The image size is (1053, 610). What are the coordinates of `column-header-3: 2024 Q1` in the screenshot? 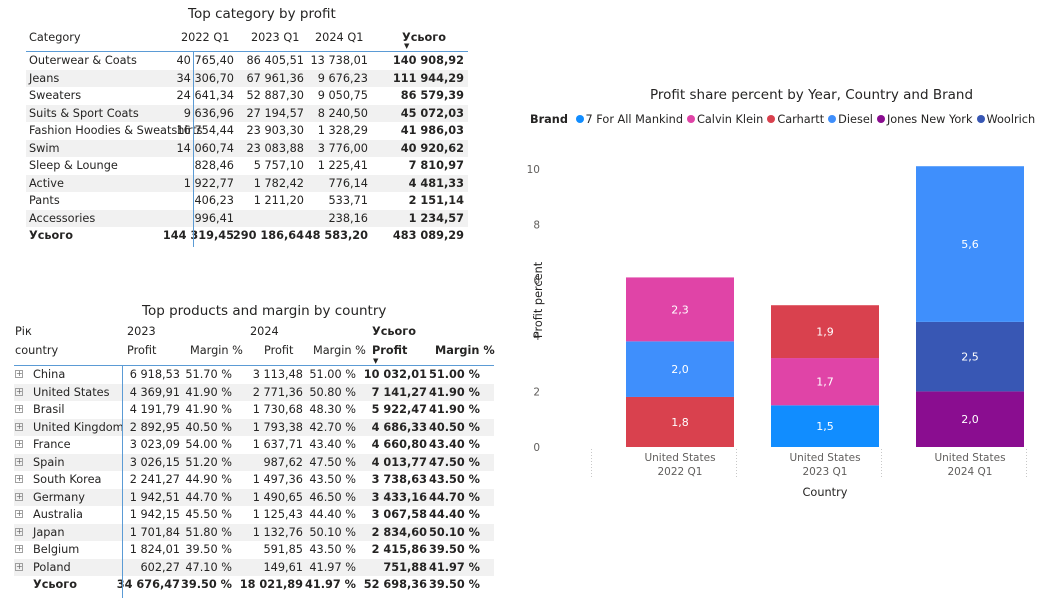 It's located at (339, 37).